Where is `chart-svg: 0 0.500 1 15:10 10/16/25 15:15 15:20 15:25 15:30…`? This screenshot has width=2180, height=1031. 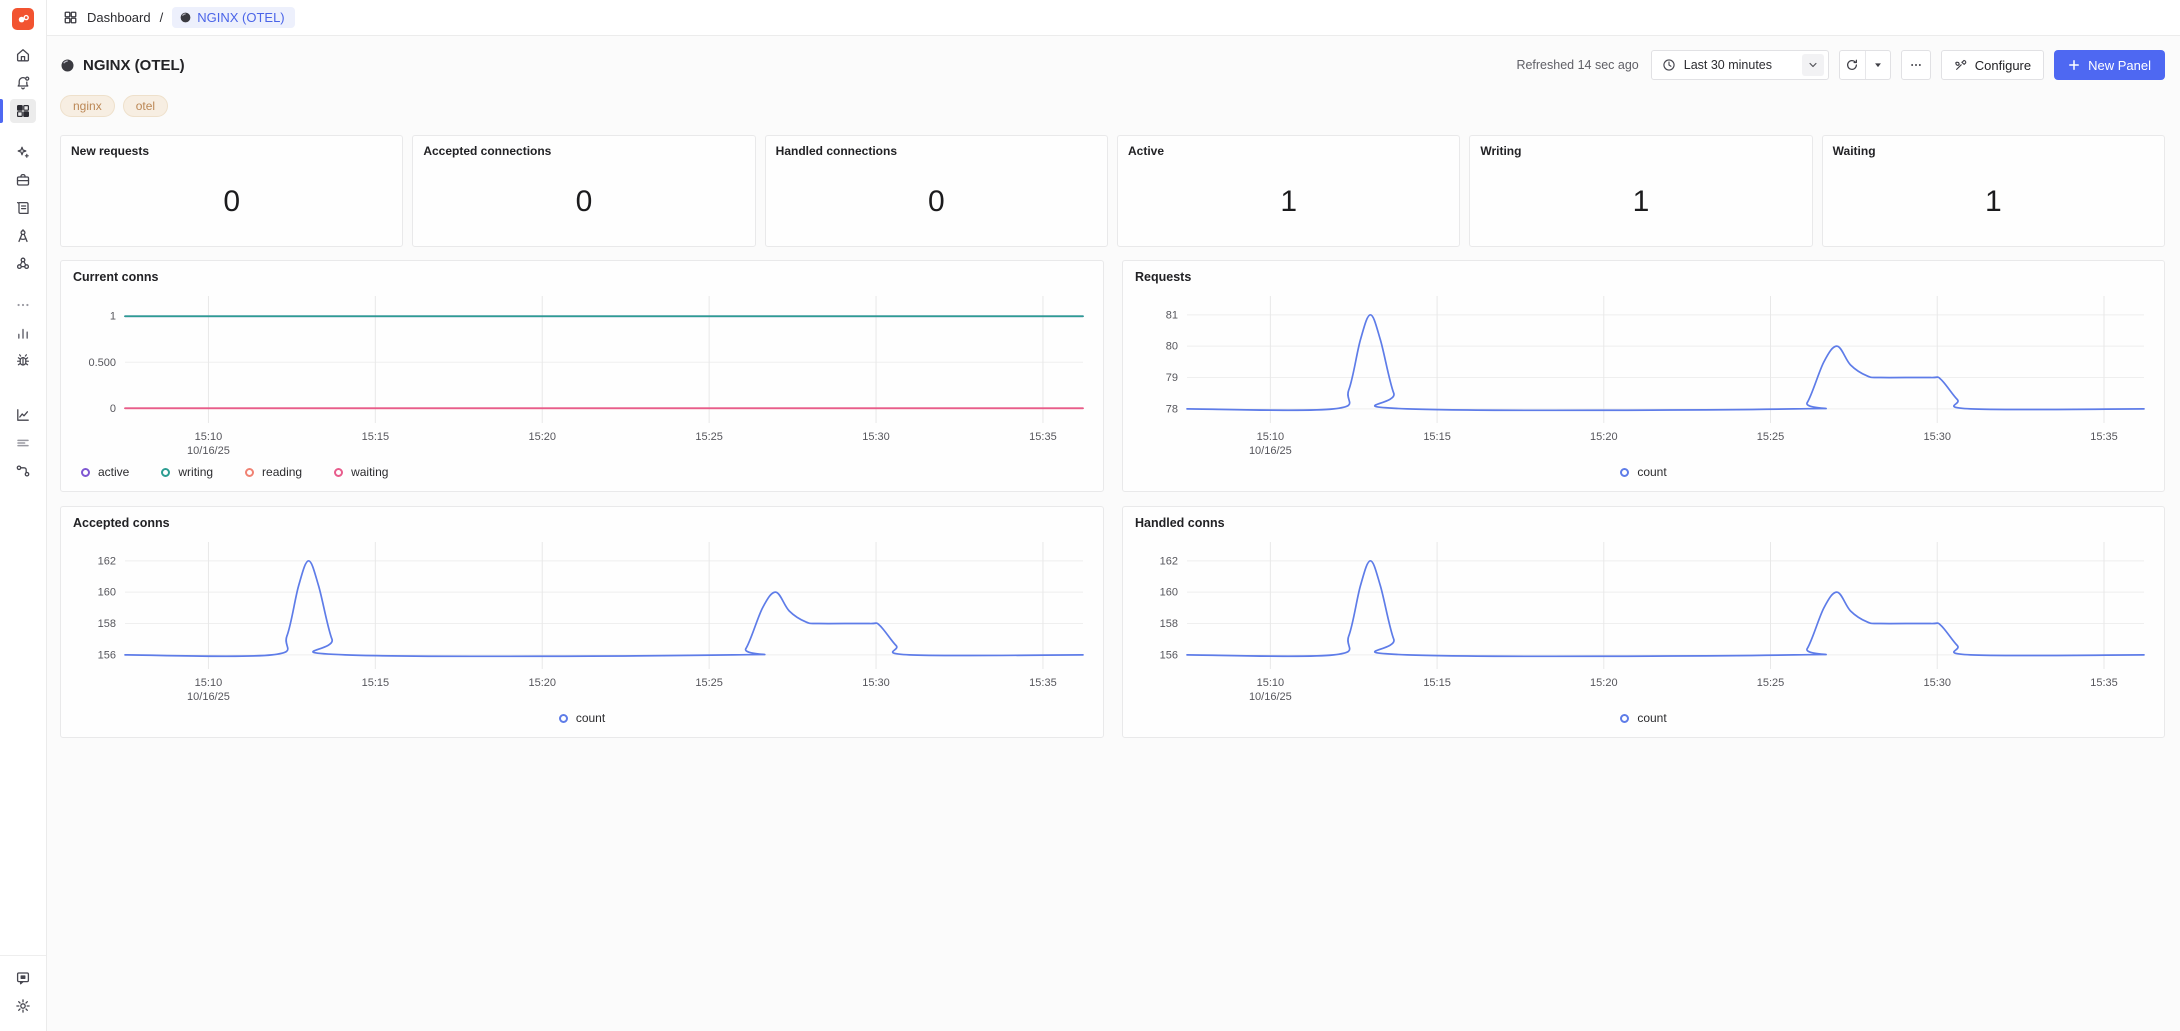
chart-svg: 0 0.500 1 15:10 10/16/25 15:15 15:20 15:25 15:30… is located at coordinates (586, 376).